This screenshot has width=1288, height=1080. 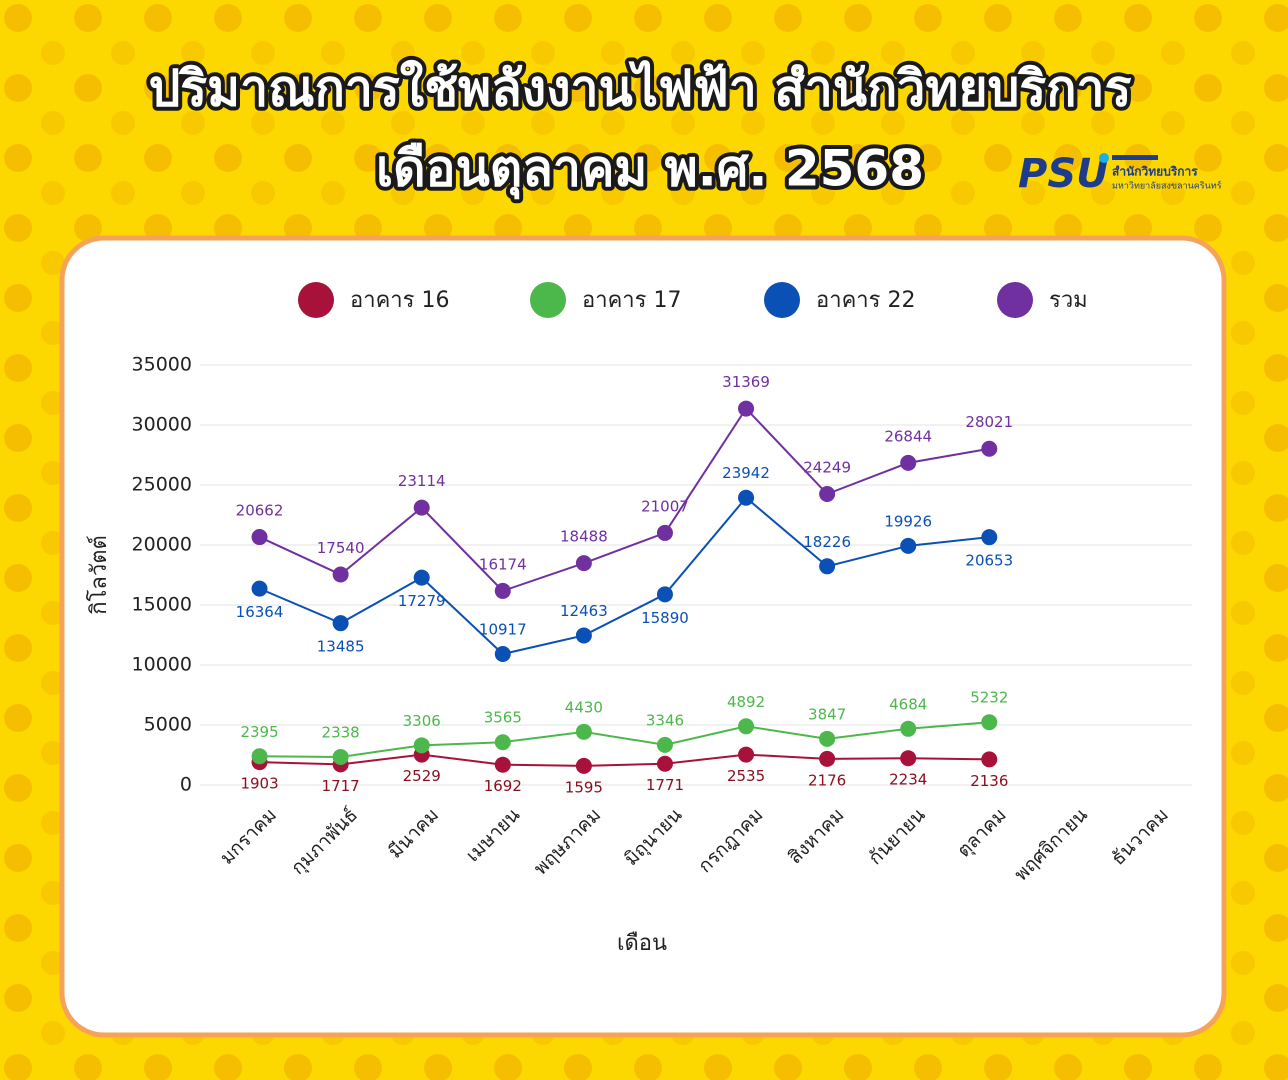 I want to click on y-tick-label: 20000, so click(x=162, y=545).